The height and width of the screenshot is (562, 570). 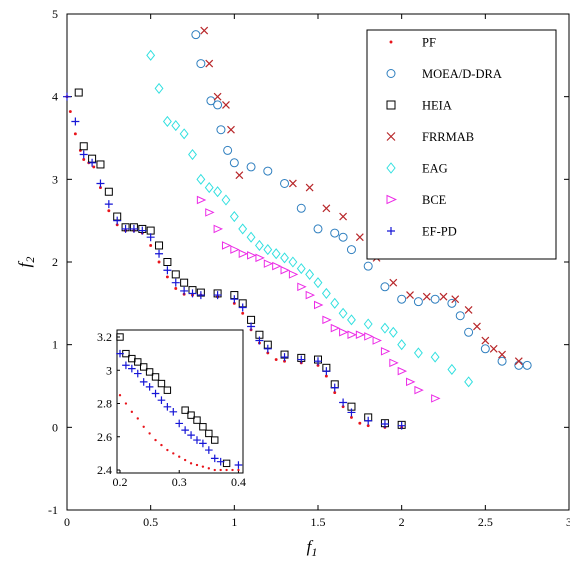 I want to click on inset-y-tick-label: 3, so click(x=109, y=370).